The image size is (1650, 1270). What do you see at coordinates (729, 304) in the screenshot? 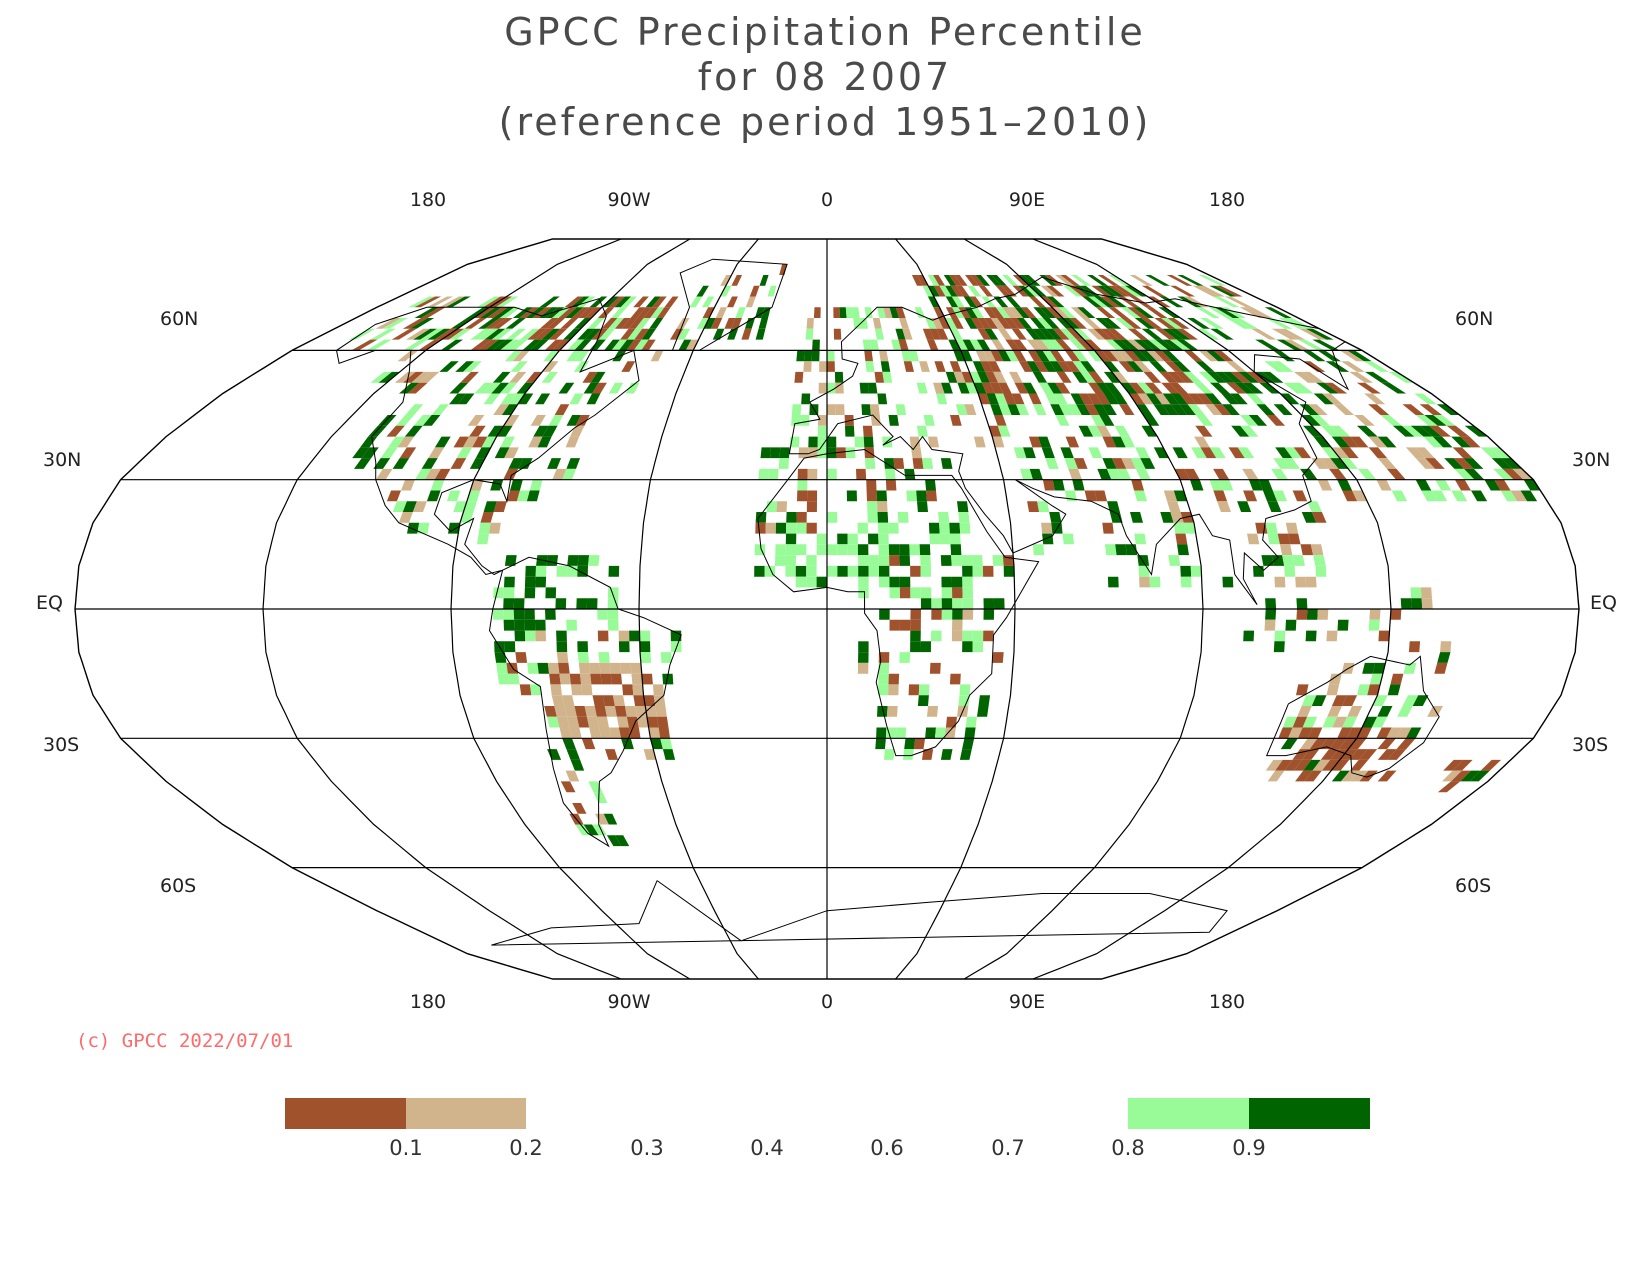
I see `coastline` at bounding box center [729, 304].